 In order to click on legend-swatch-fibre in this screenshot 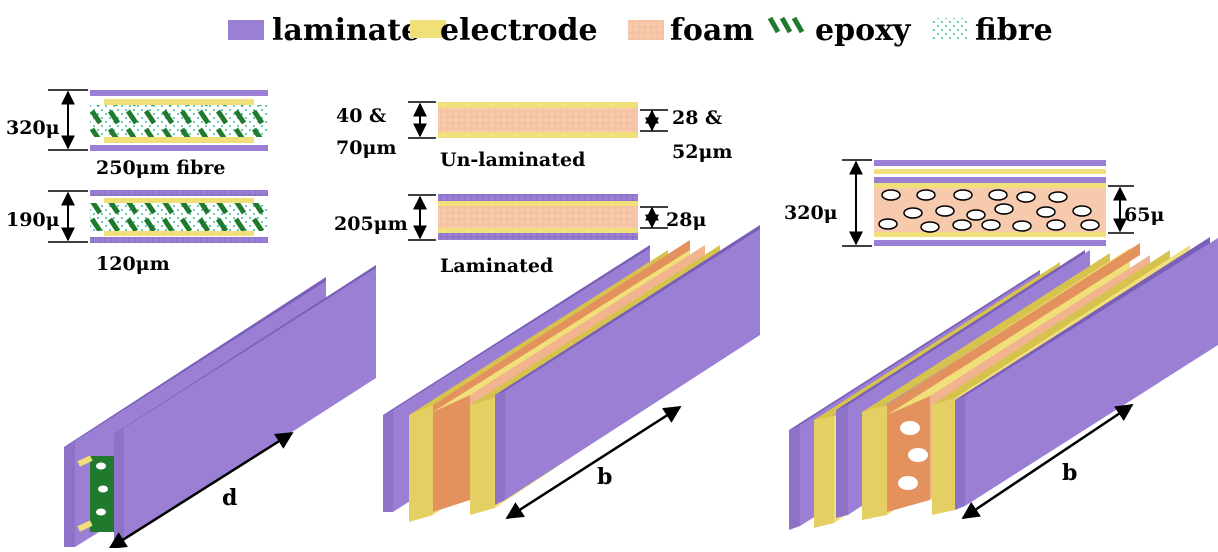, I will do `click(950, 29)`.